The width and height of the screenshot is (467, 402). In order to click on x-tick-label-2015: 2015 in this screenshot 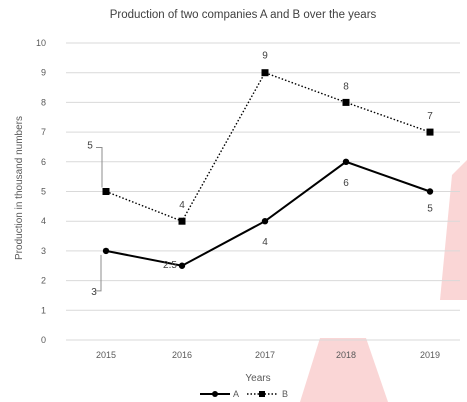, I will do `click(106, 355)`.